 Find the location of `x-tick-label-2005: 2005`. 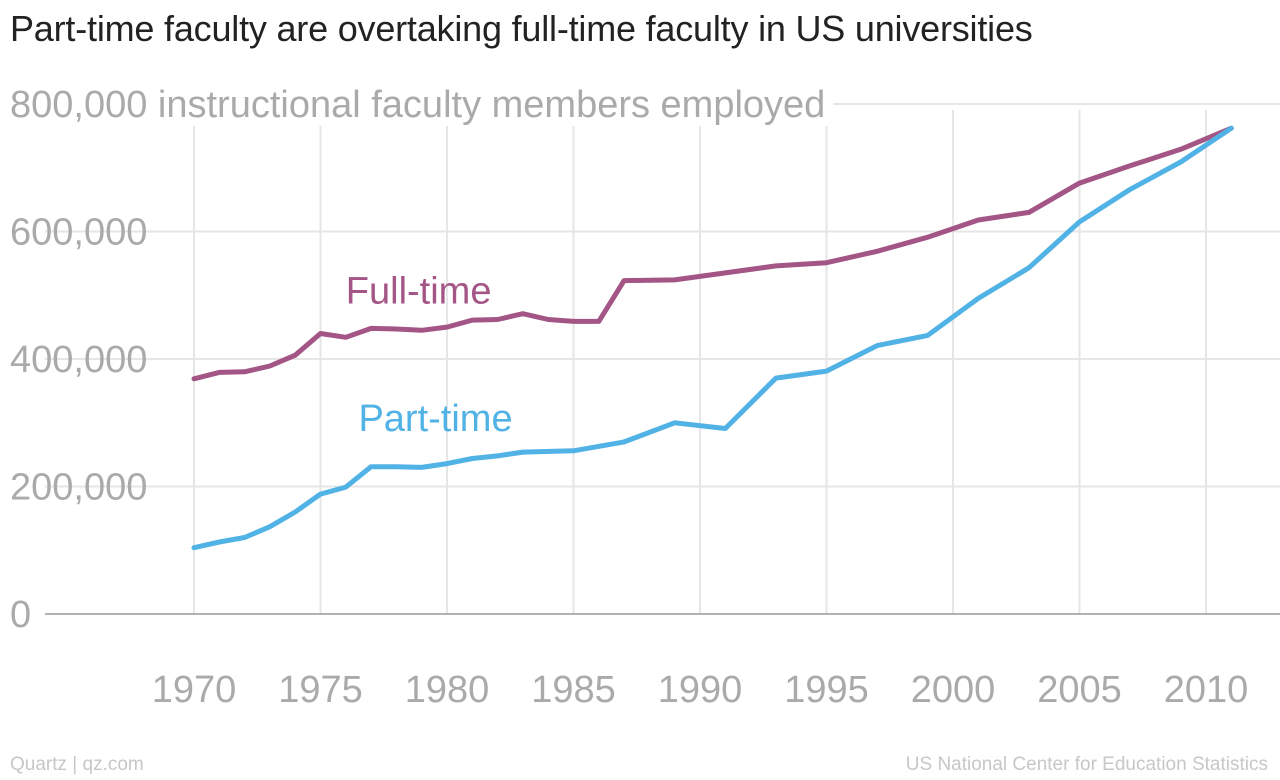

x-tick-label-2005: 2005 is located at coordinates (1079, 690).